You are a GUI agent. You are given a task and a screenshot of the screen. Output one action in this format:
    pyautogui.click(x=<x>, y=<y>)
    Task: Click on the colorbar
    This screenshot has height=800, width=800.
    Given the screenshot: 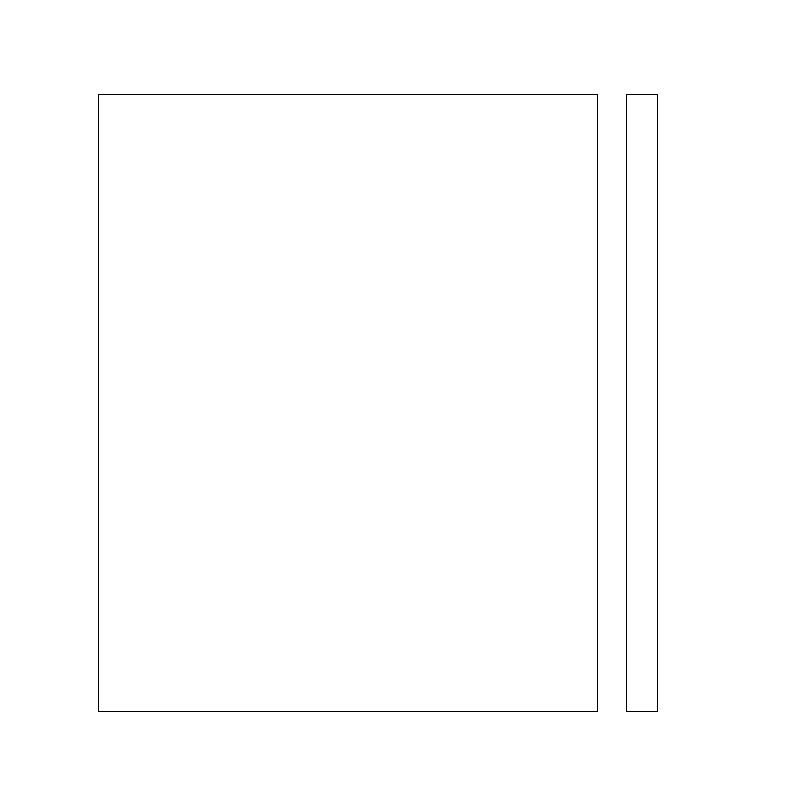 What is the action you would take?
    pyautogui.click(x=642, y=403)
    